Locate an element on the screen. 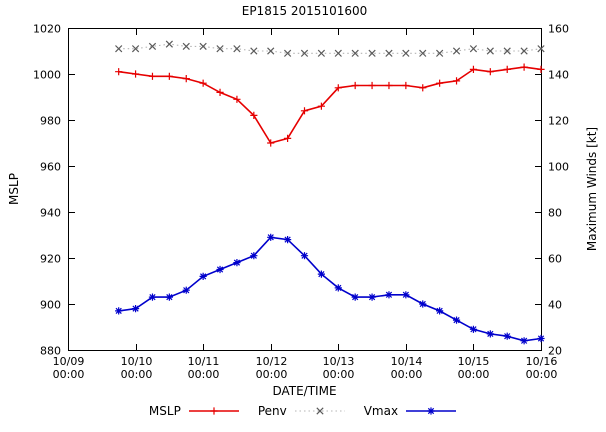 This screenshot has width=606, height=432. series-mslp is located at coordinates (330, 105).